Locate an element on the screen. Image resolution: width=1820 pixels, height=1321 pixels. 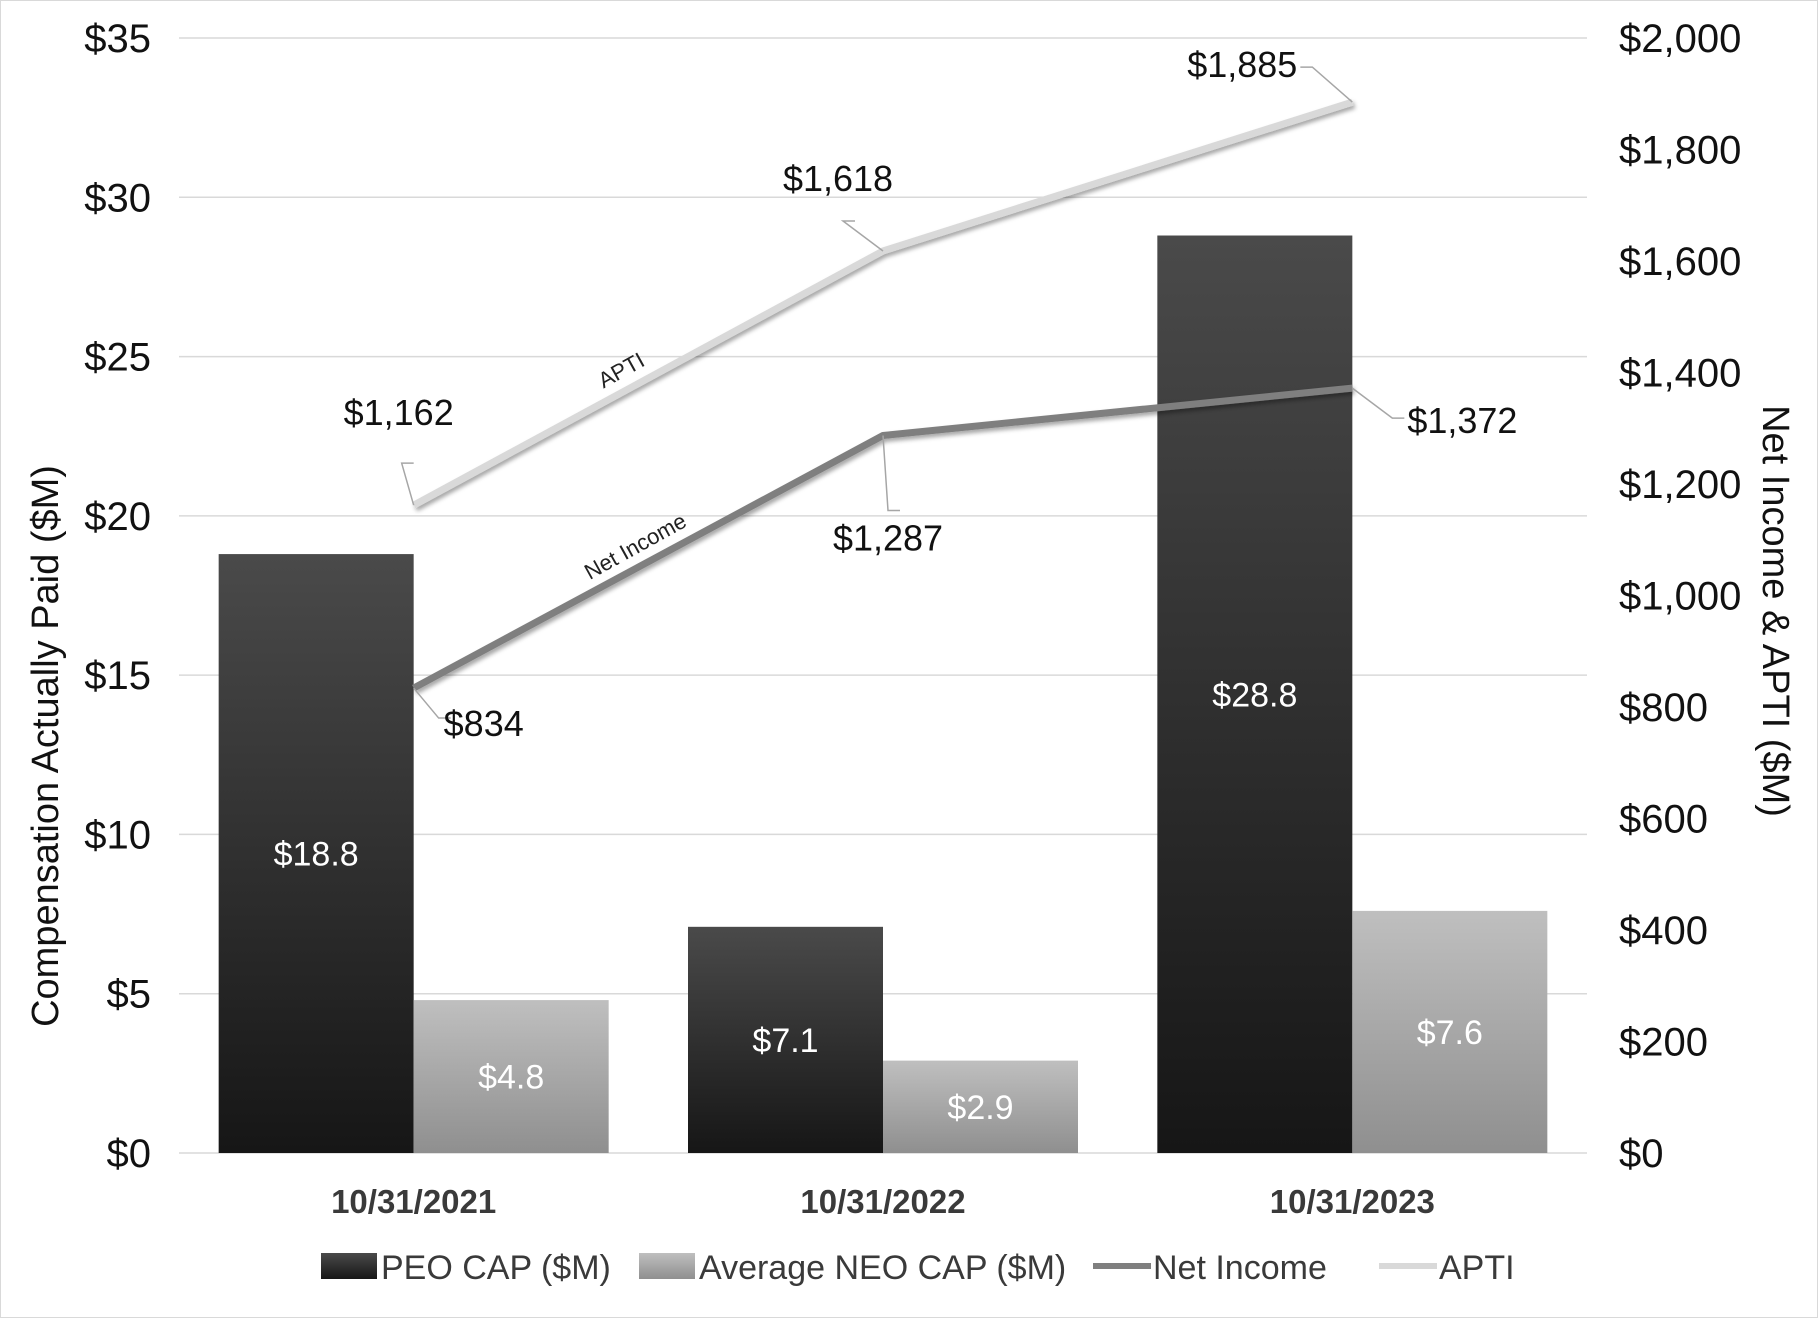
bar-data-label: $28.8 is located at coordinates (1254, 695).